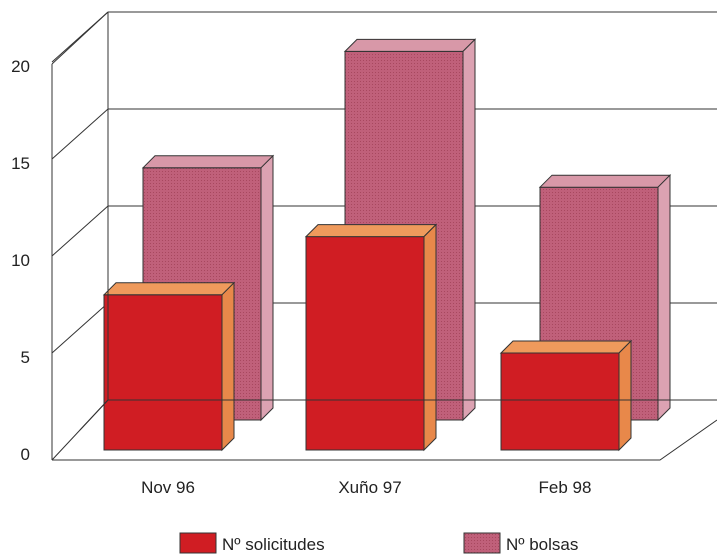 Image resolution: width=717 pixels, height=556 pixels. What do you see at coordinates (208, 162) in the screenshot?
I see `bar-bolsas-0-top` at bounding box center [208, 162].